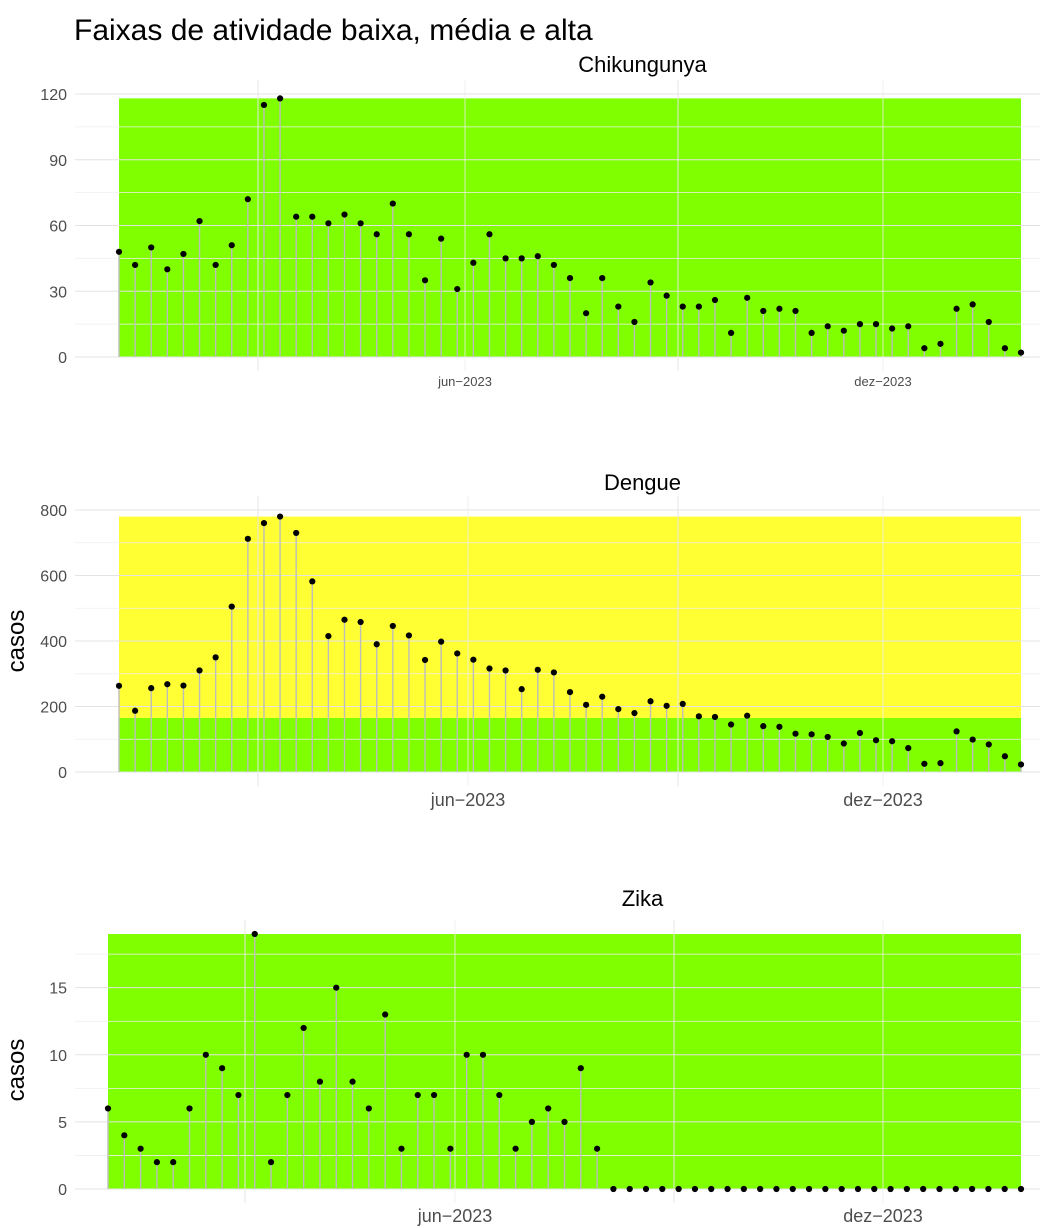  Describe the element at coordinates (16, 1070) in the screenshot. I see `y-axis-label: casos` at that location.